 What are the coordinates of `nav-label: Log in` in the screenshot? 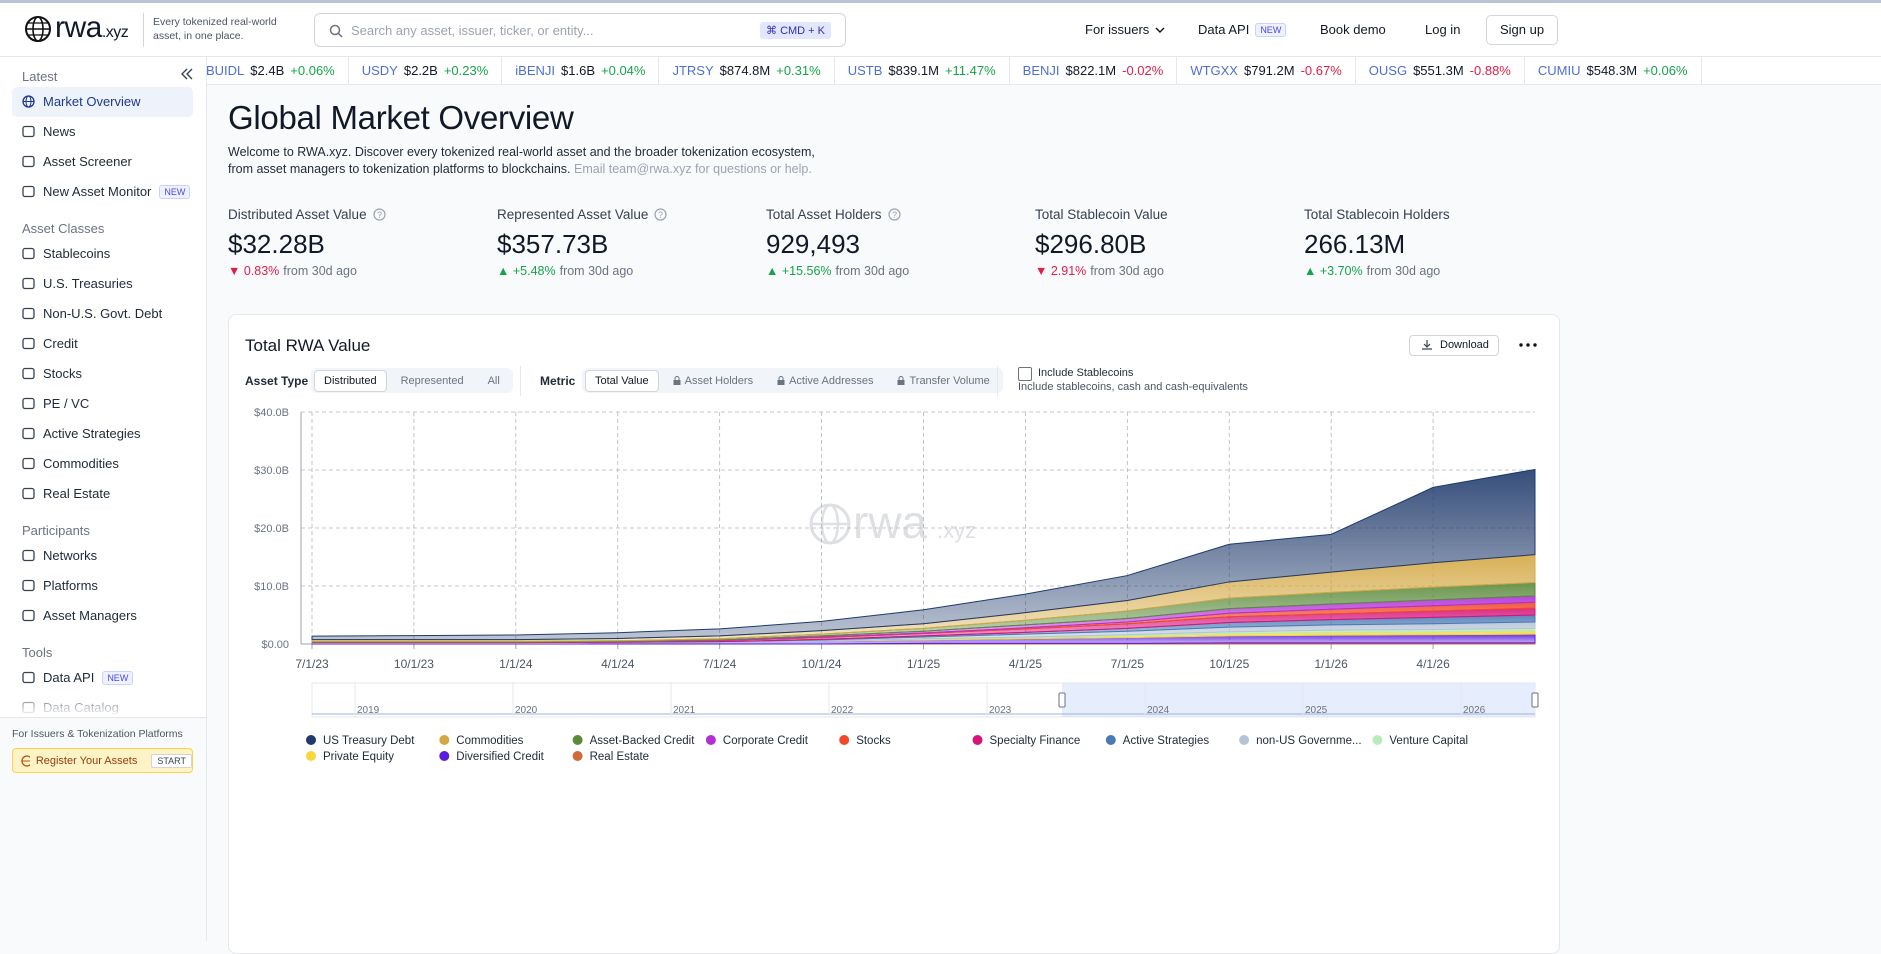 It's located at (1443, 29).